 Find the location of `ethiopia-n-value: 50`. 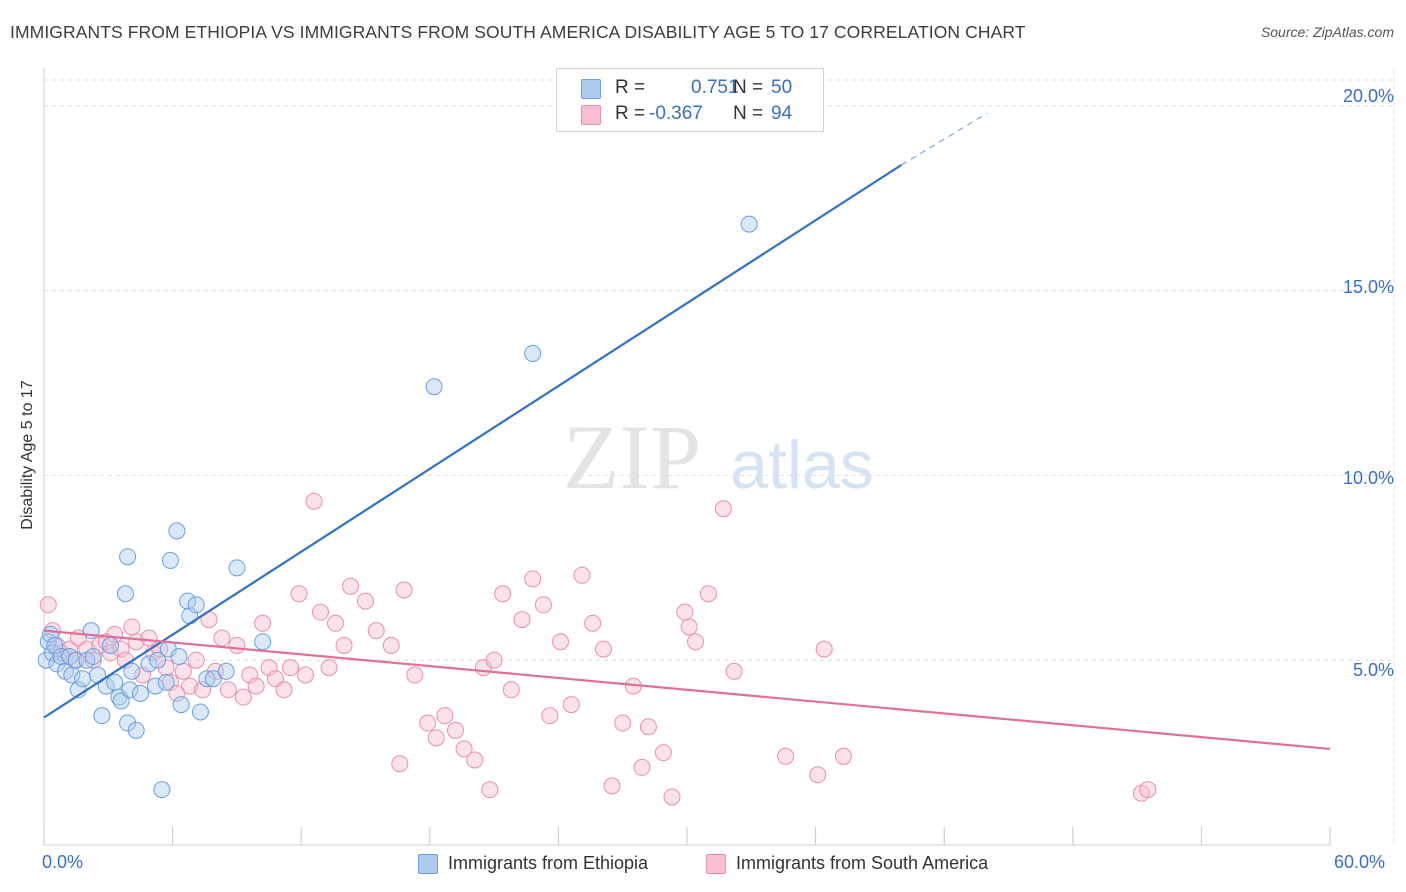

ethiopia-n-value: 50 is located at coordinates (782, 87).